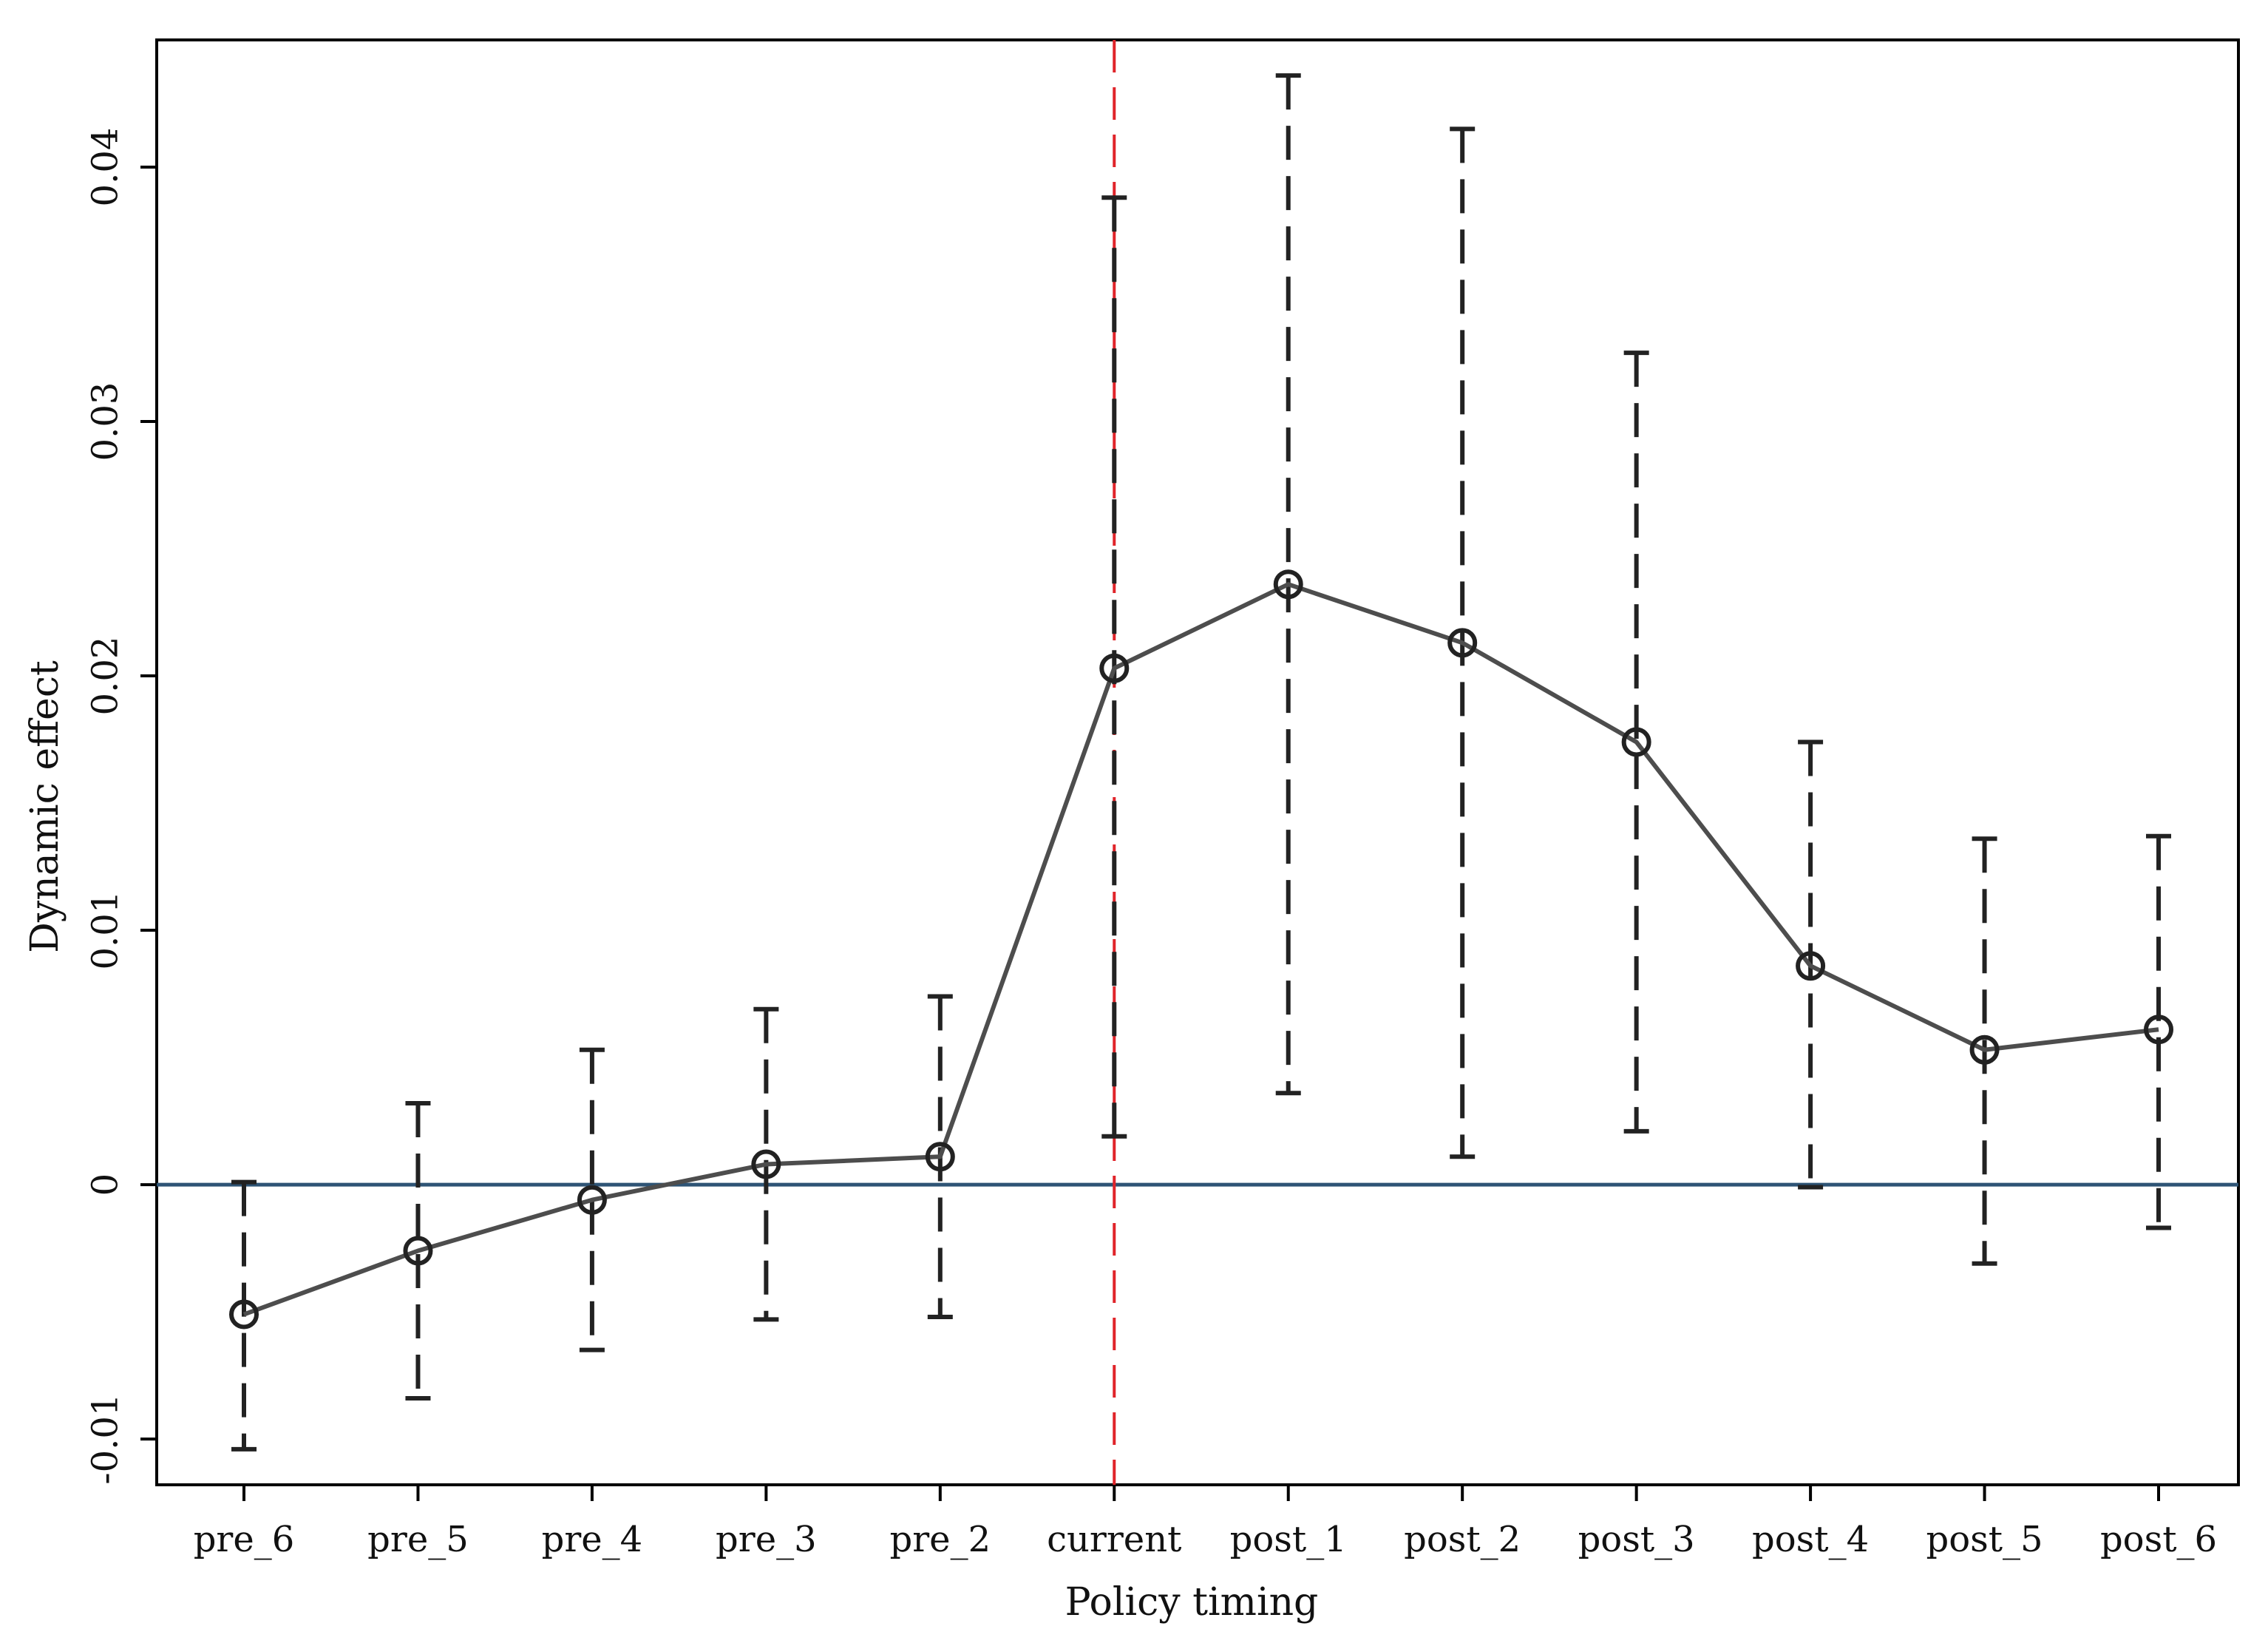  Describe the element at coordinates (767, 1540) in the screenshot. I see `x-tick-label: pre_3` at that location.